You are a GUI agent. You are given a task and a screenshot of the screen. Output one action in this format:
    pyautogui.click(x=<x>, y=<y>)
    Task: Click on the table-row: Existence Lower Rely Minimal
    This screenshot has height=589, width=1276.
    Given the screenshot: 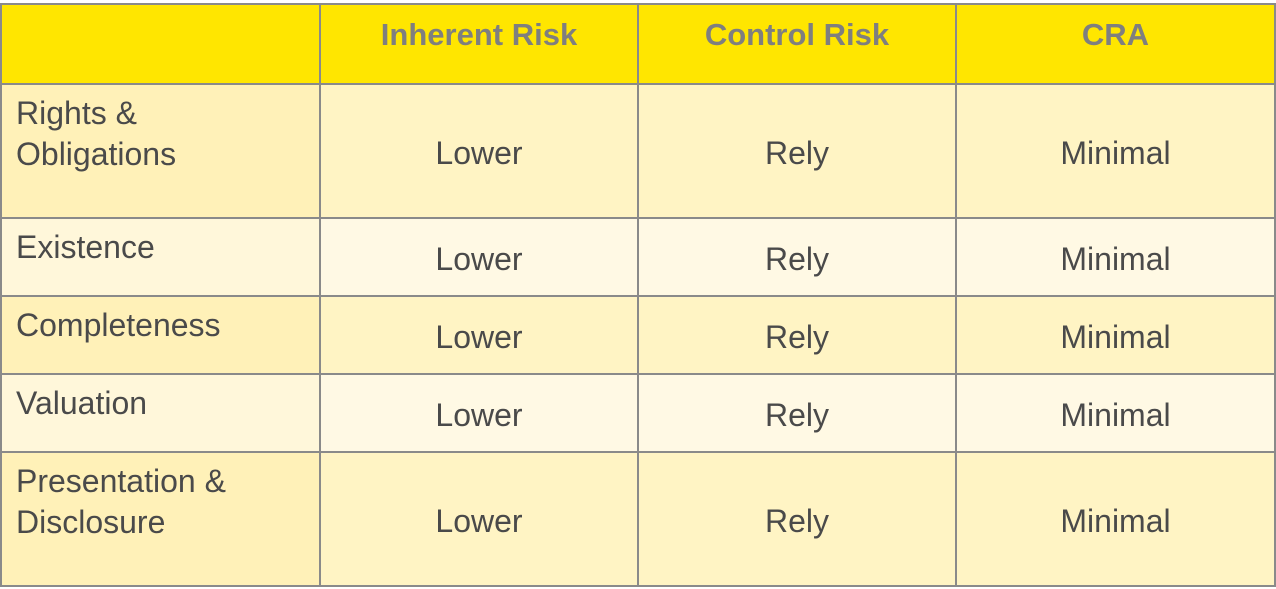 What is the action you would take?
    pyautogui.click(x=638, y=257)
    